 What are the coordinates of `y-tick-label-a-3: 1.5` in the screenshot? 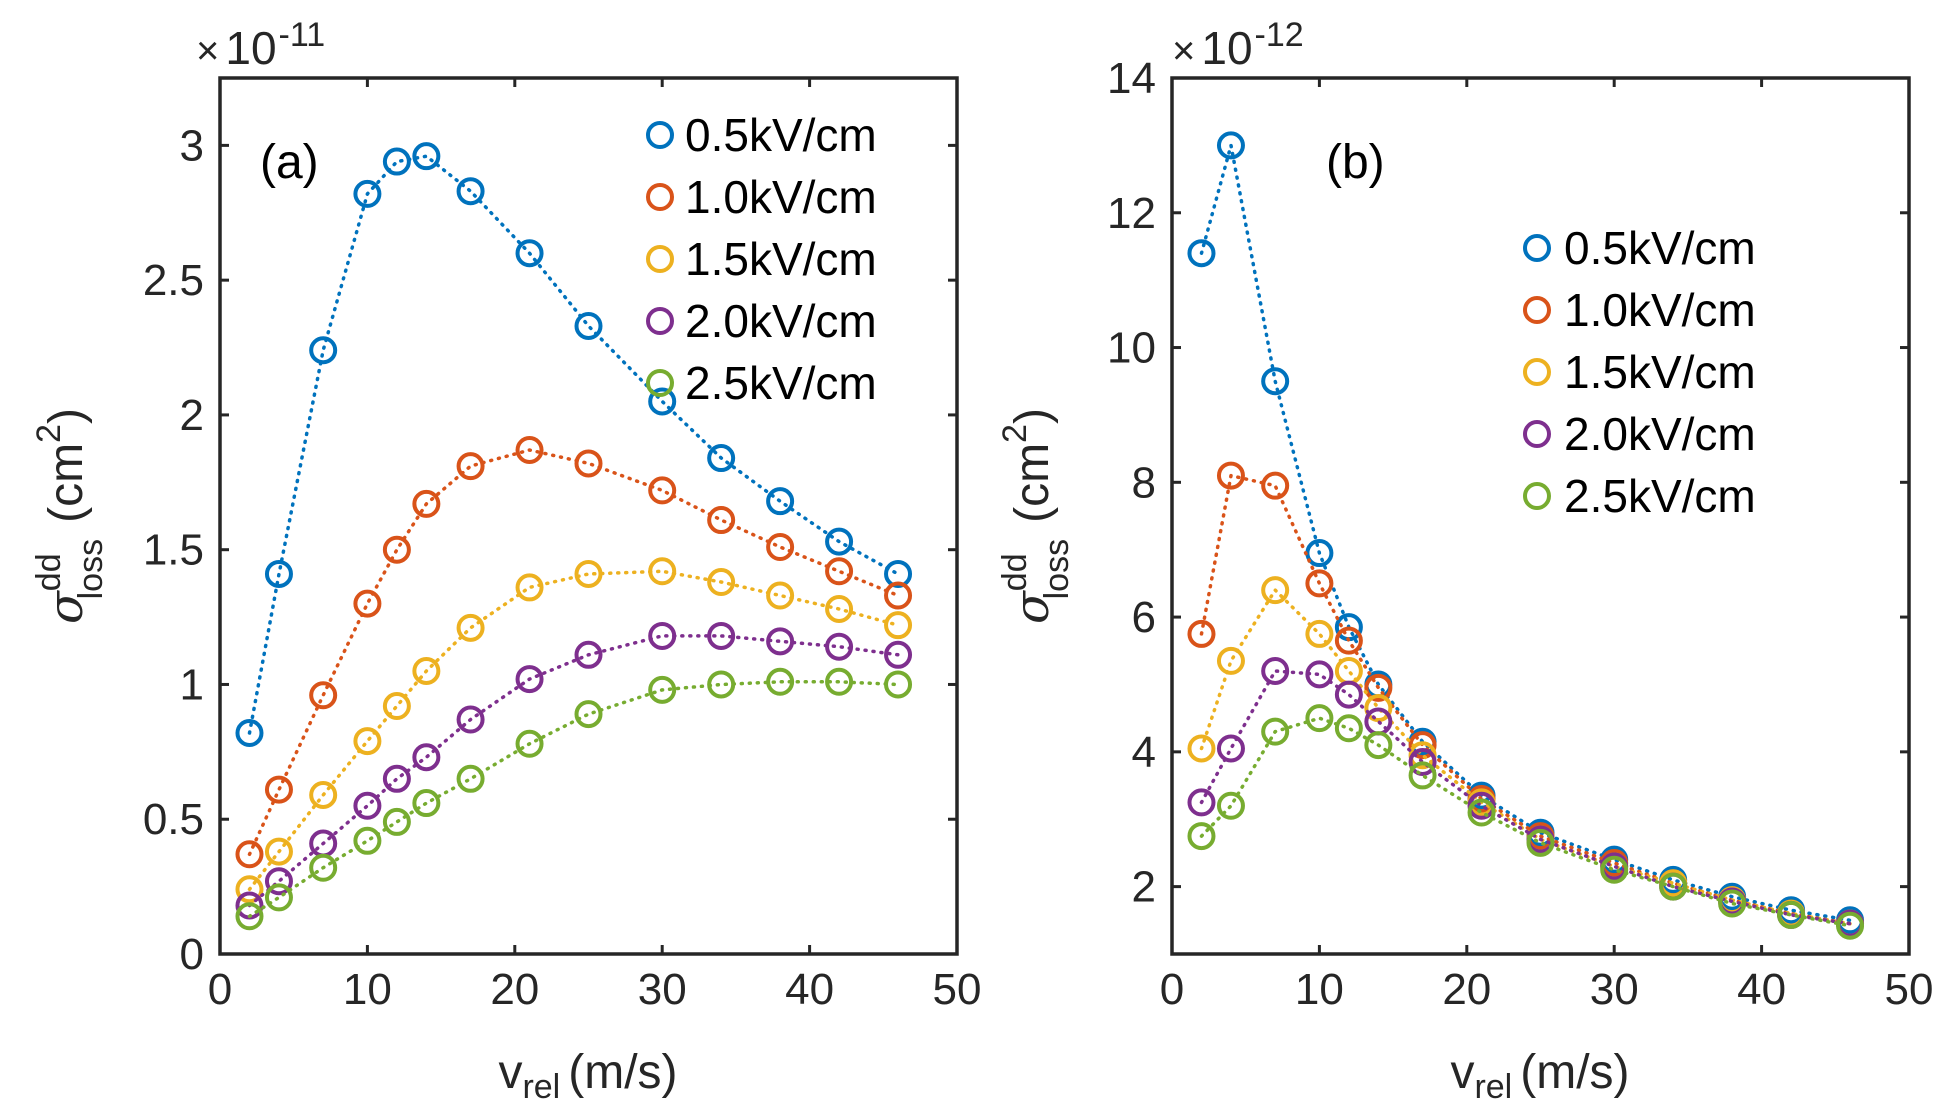 It's located at (173, 550).